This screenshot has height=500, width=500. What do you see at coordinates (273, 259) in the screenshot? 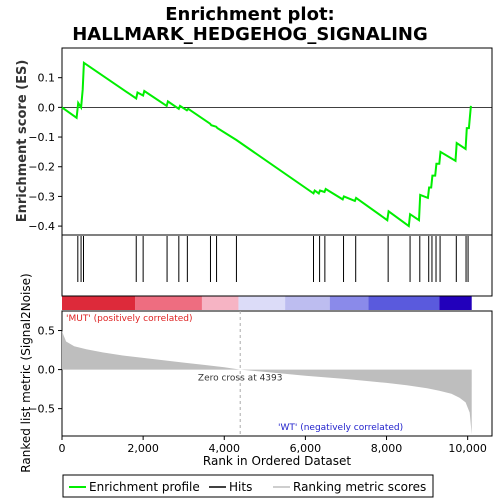
I see `hit-lines` at bounding box center [273, 259].